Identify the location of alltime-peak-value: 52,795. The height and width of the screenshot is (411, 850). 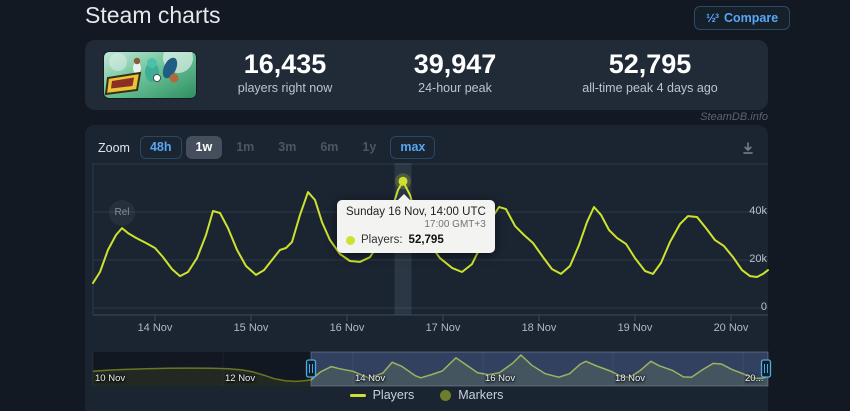
(650, 64).